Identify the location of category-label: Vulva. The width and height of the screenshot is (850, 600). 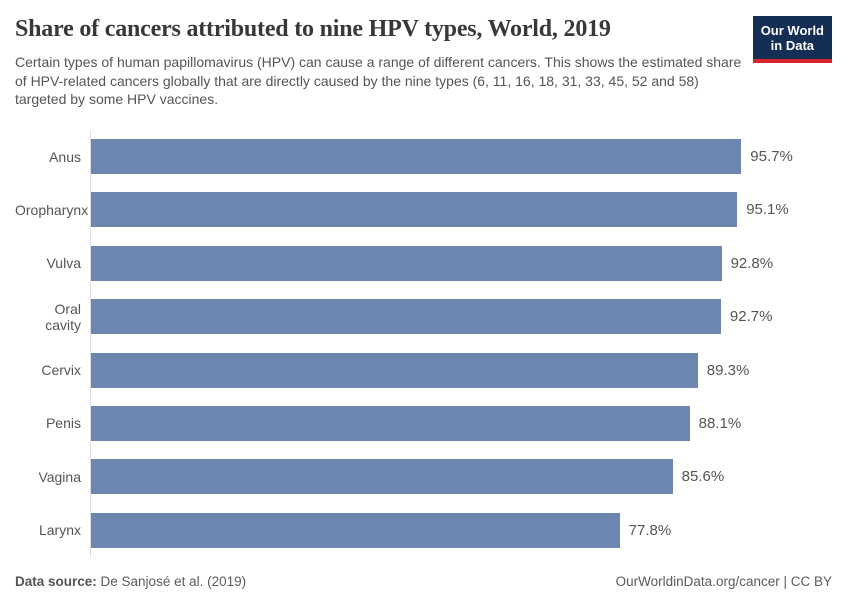
(63, 263).